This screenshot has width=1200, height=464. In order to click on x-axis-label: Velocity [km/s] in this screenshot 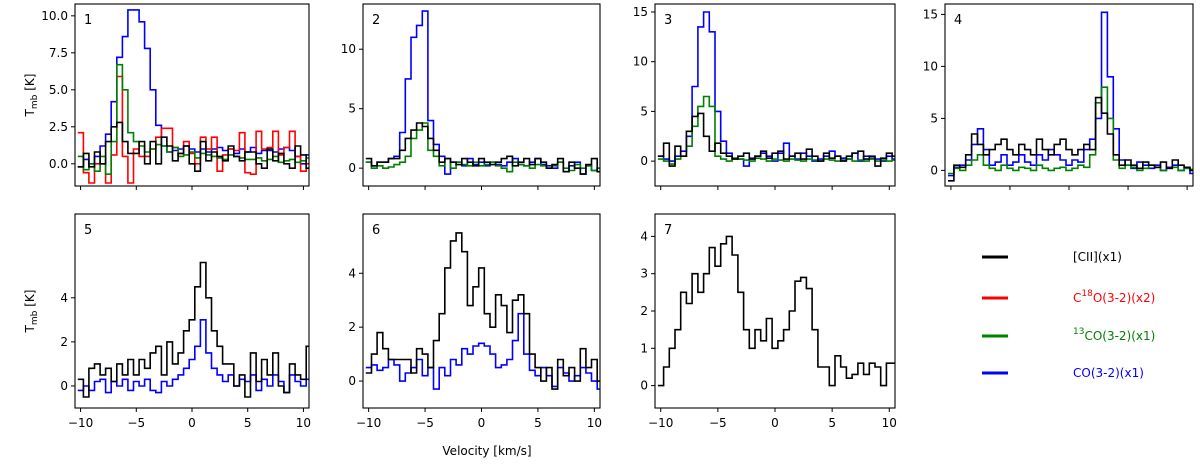, I will do `click(486, 451)`.